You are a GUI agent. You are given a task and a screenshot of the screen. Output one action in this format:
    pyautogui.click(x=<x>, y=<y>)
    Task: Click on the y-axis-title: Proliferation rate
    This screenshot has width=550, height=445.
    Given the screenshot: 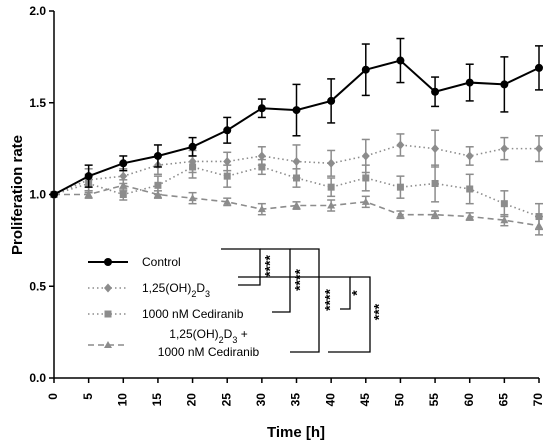 What is the action you would take?
    pyautogui.click(x=17, y=195)
    